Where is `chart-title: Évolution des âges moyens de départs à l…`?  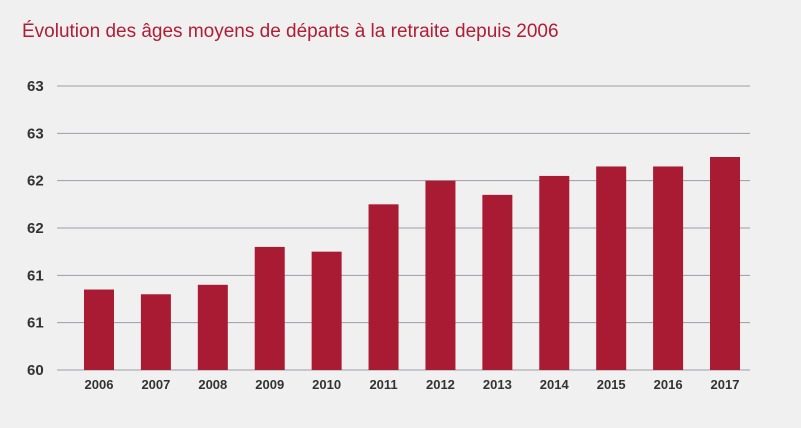
chart-title: Évolution des âges moyens de départs à l… is located at coordinates (290, 31).